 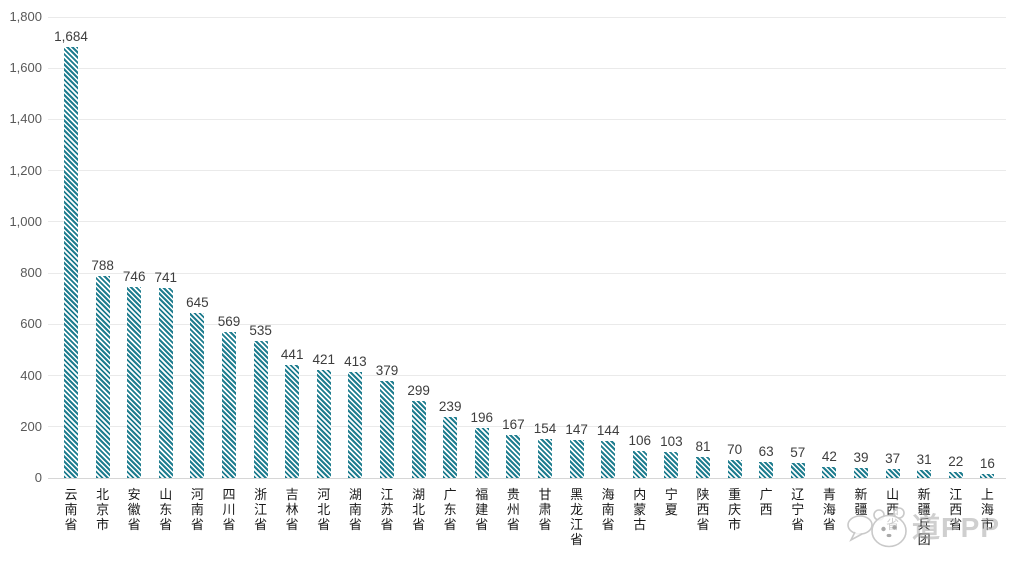 I want to click on x-axis-category-char: 安, so click(x=134, y=494).